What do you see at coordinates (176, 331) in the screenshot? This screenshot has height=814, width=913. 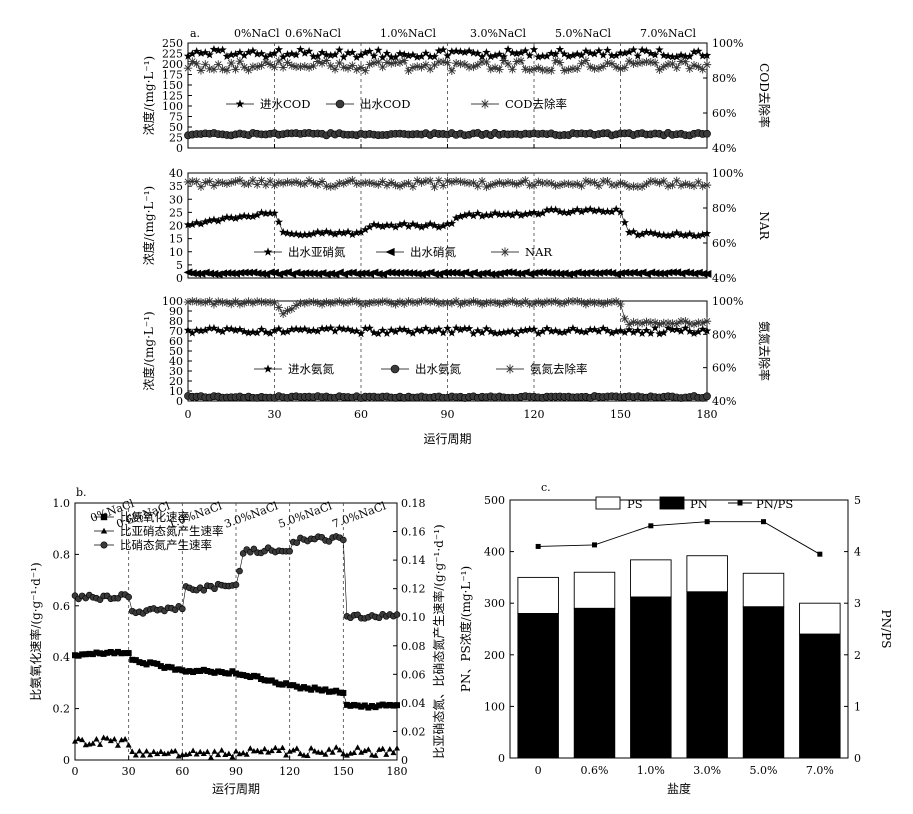 I see `y-tick-label: 70` at bounding box center [176, 331].